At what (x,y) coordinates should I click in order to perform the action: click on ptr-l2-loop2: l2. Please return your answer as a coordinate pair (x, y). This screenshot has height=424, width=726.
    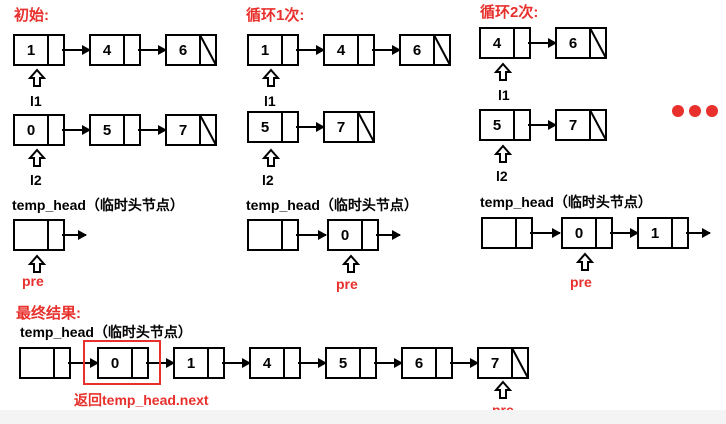
    Looking at the image, I should click on (502, 176).